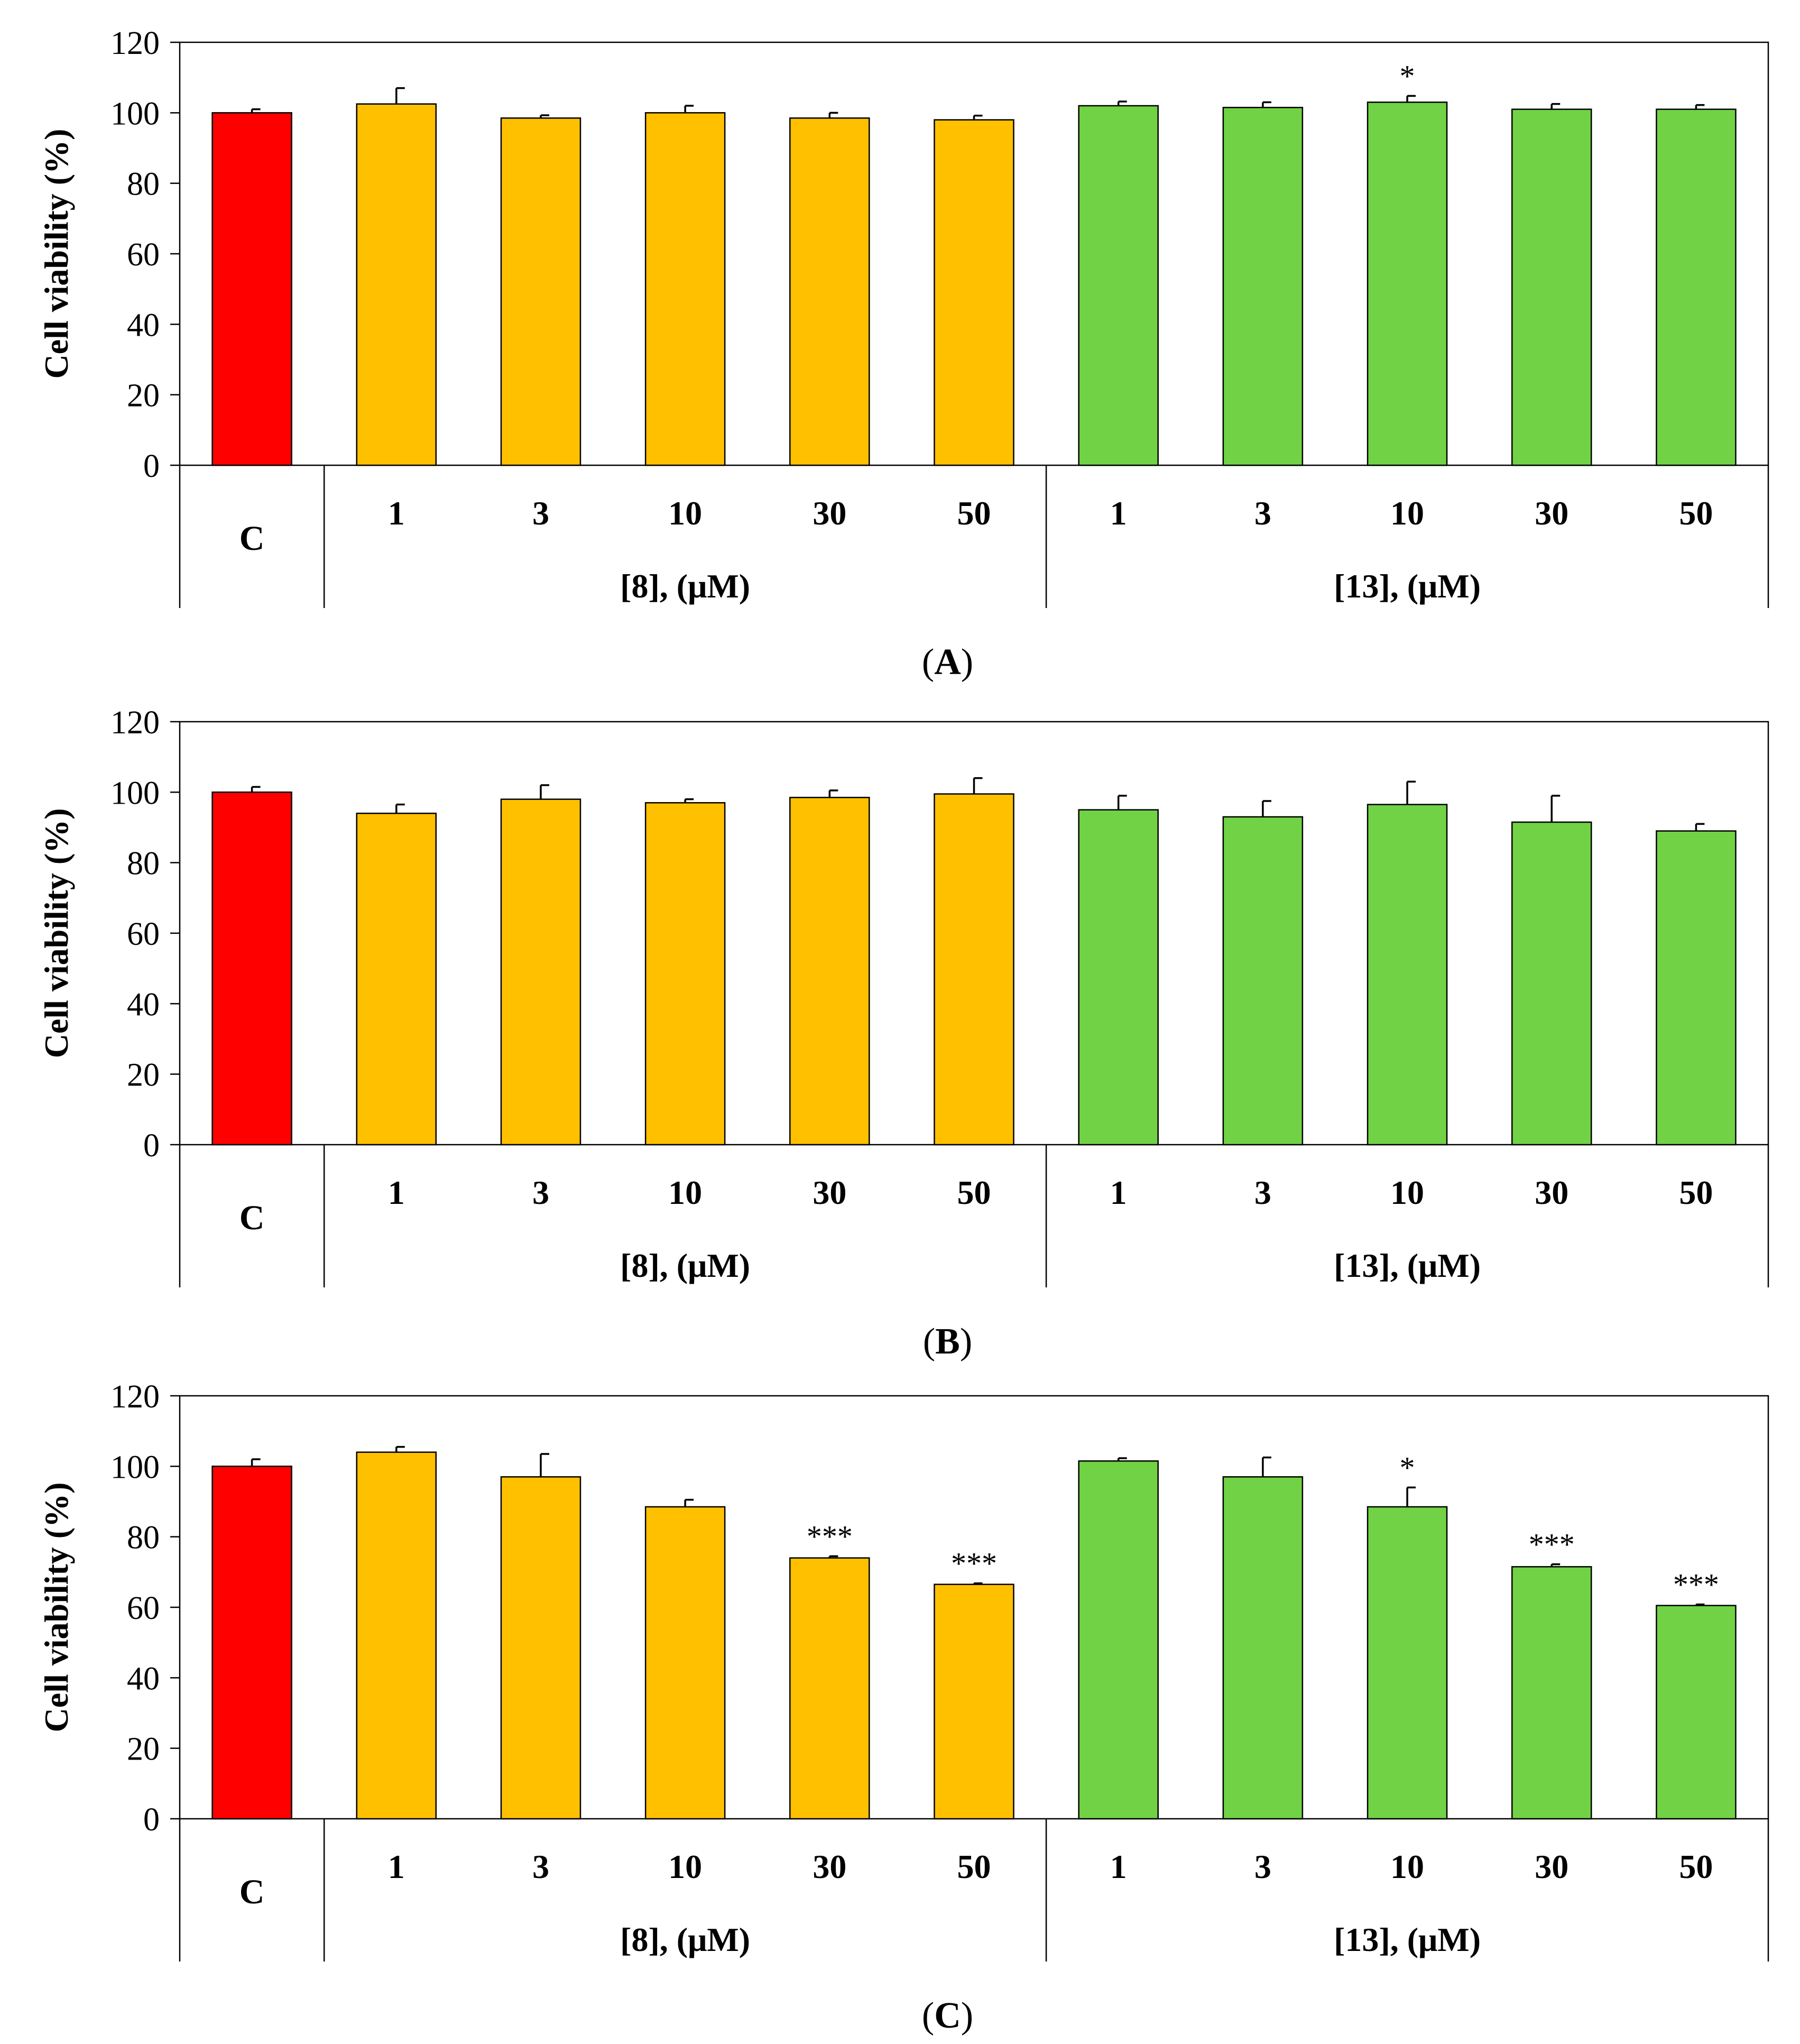 The width and height of the screenshot is (1800, 2044). I want to click on panel-label: (A), so click(947, 662).